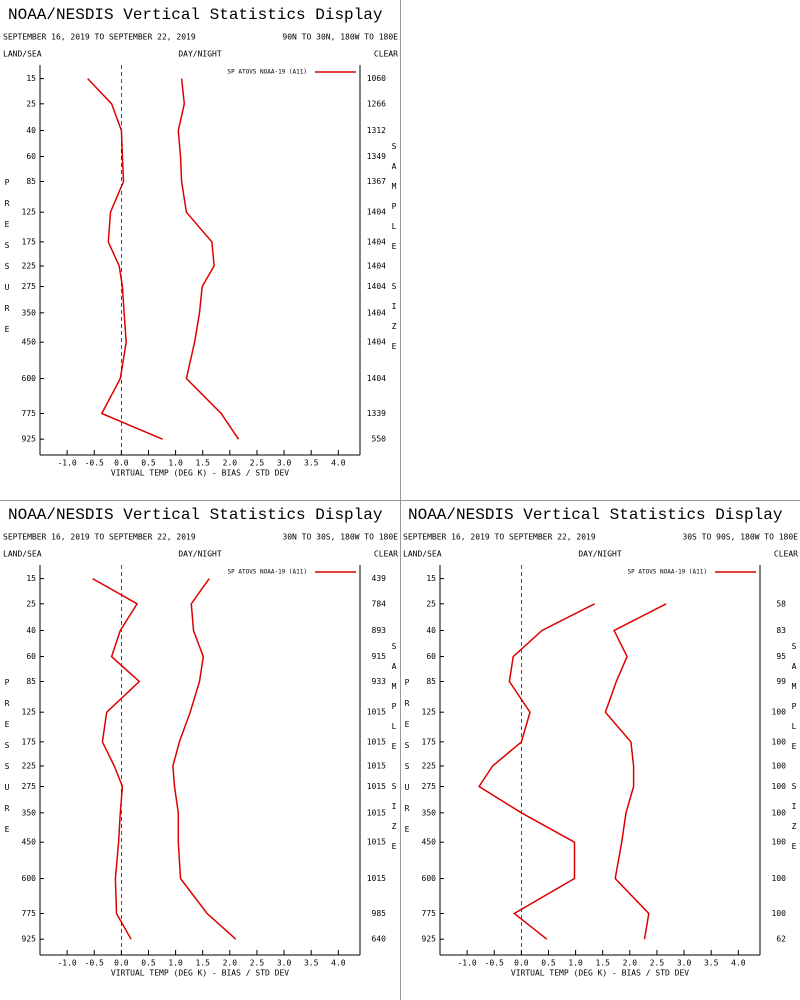 Image resolution: width=800 pixels, height=1000 pixels. What do you see at coordinates (781, 681) in the screenshot?
I see `sample-size: 99` at bounding box center [781, 681].